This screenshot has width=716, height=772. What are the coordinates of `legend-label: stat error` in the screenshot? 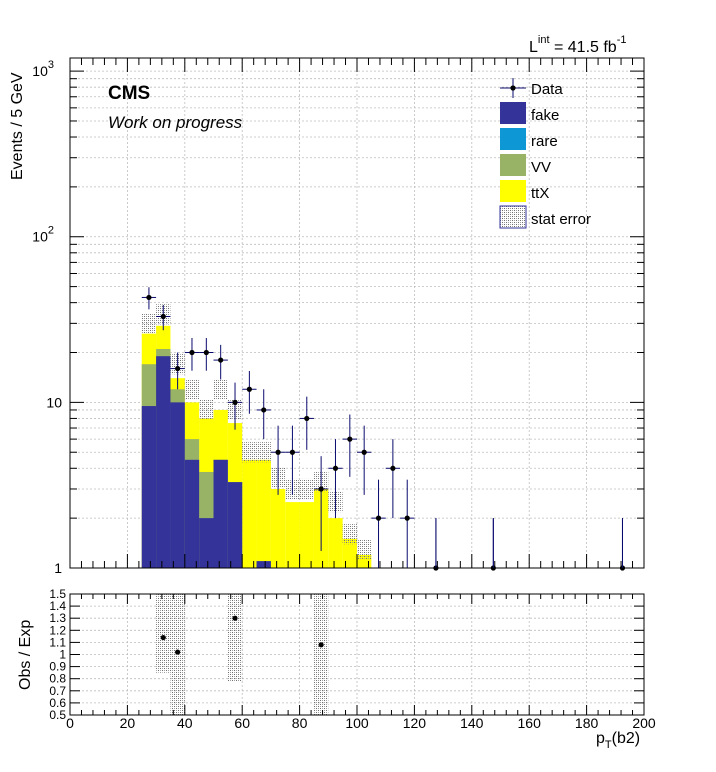 It's located at (561, 219).